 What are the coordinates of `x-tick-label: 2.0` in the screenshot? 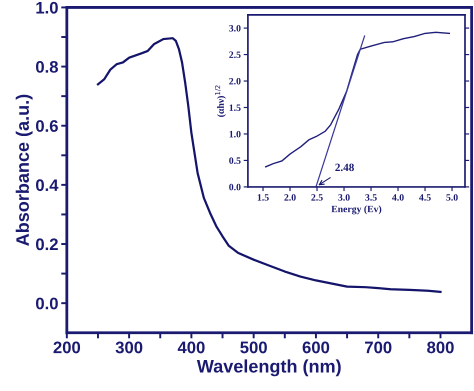 It's located at (290, 197).